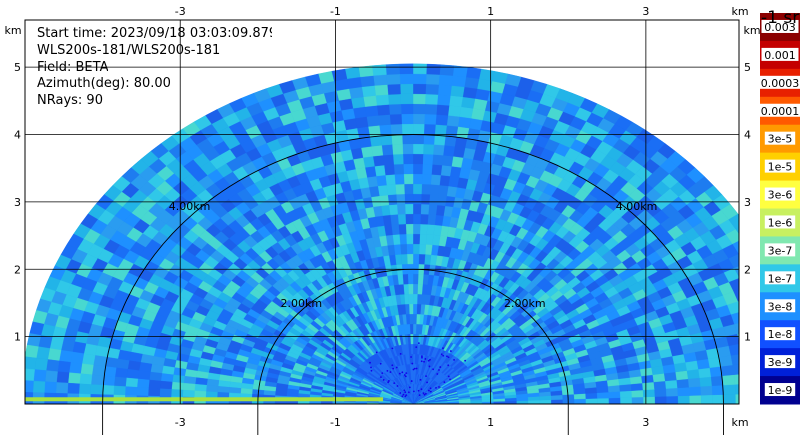 The image size is (800, 435). I want to click on x-tick-bottom-1: 1, so click(490, 422).